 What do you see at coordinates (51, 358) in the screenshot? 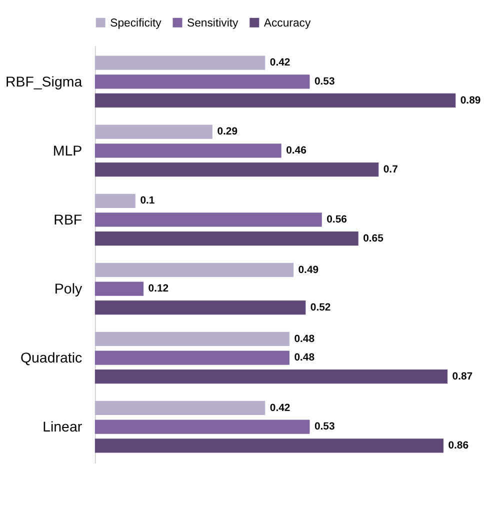
I see `y-tick-label: Quadratic` at bounding box center [51, 358].